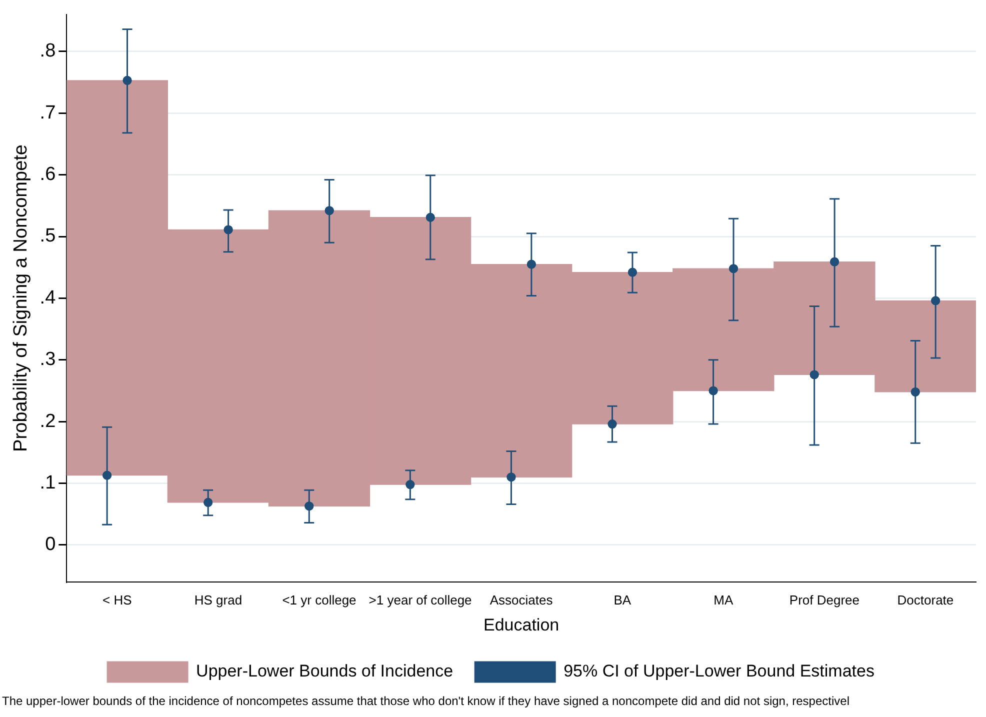 The image size is (986, 717). I want to click on y-tick-label: .4, so click(48, 297).